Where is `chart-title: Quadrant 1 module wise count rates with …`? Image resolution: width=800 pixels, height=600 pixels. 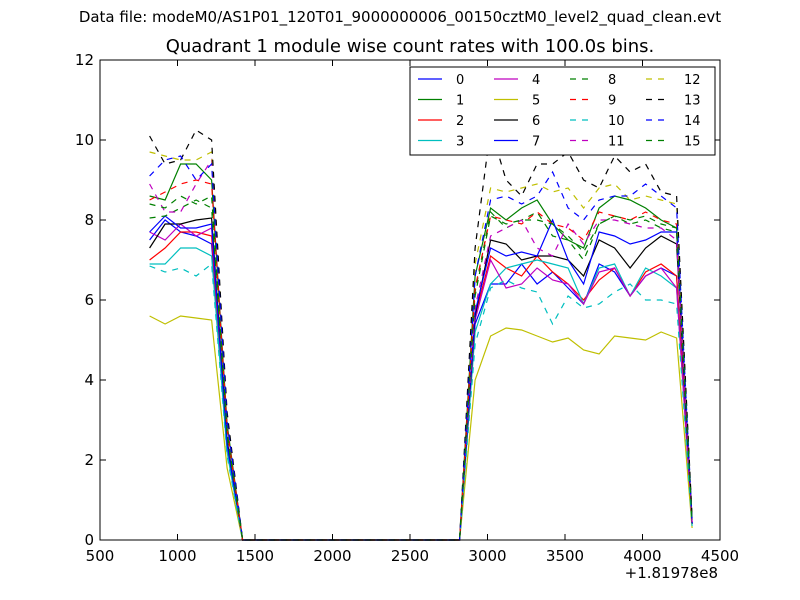 chart-title: Quadrant 1 module wise count rates with … is located at coordinates (410, 46).